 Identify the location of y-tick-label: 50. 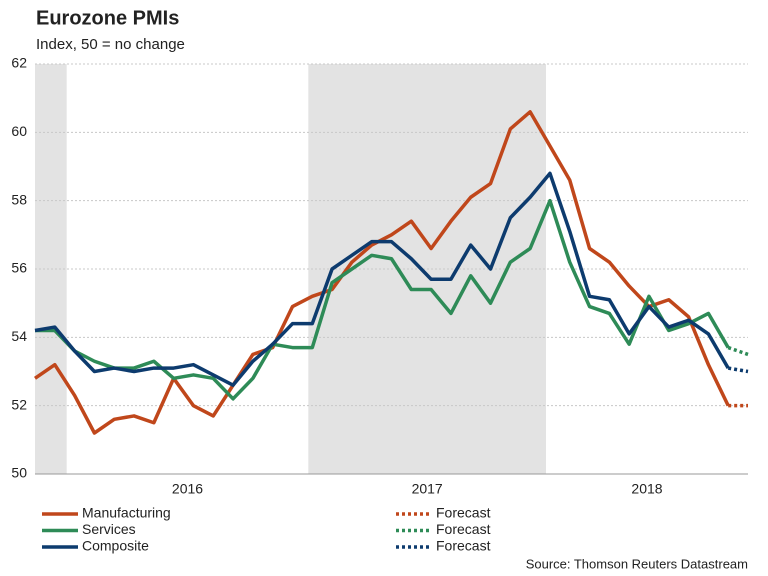
(19, 473).